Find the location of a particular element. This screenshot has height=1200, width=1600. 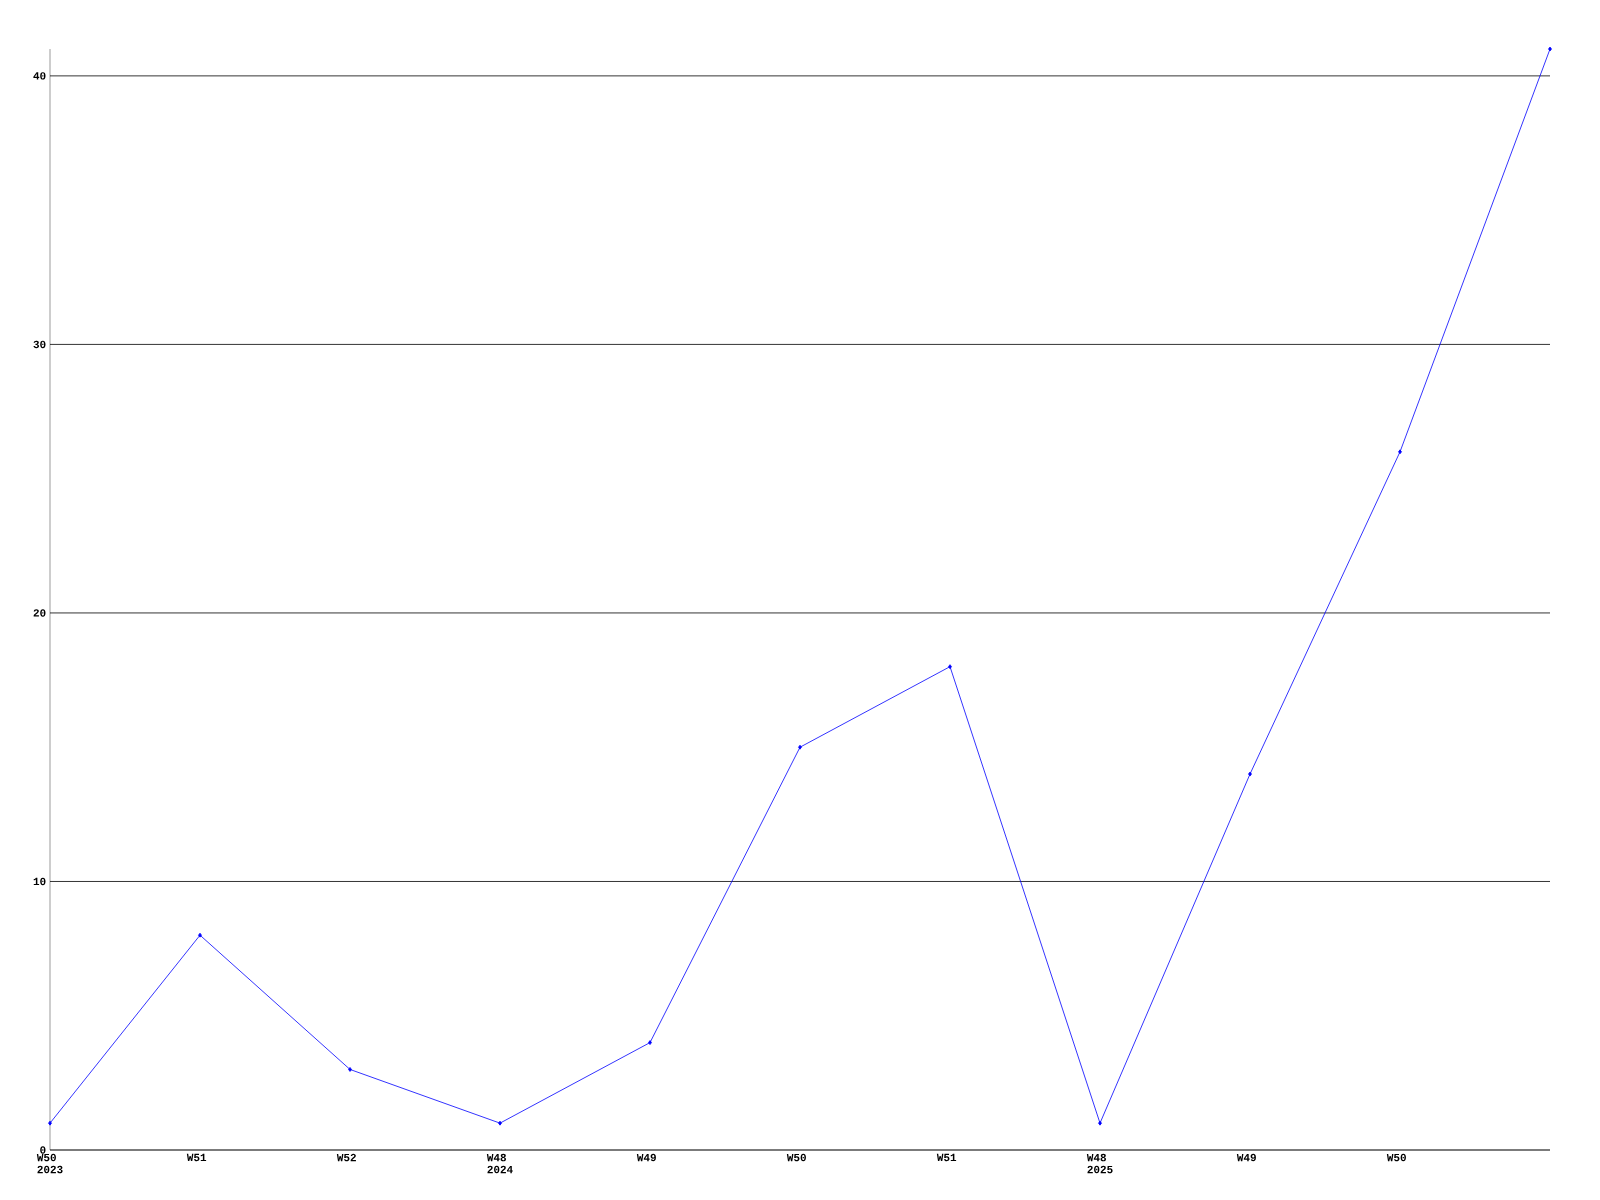

y-tick-label: 10 is located at coordinates (39, 881).